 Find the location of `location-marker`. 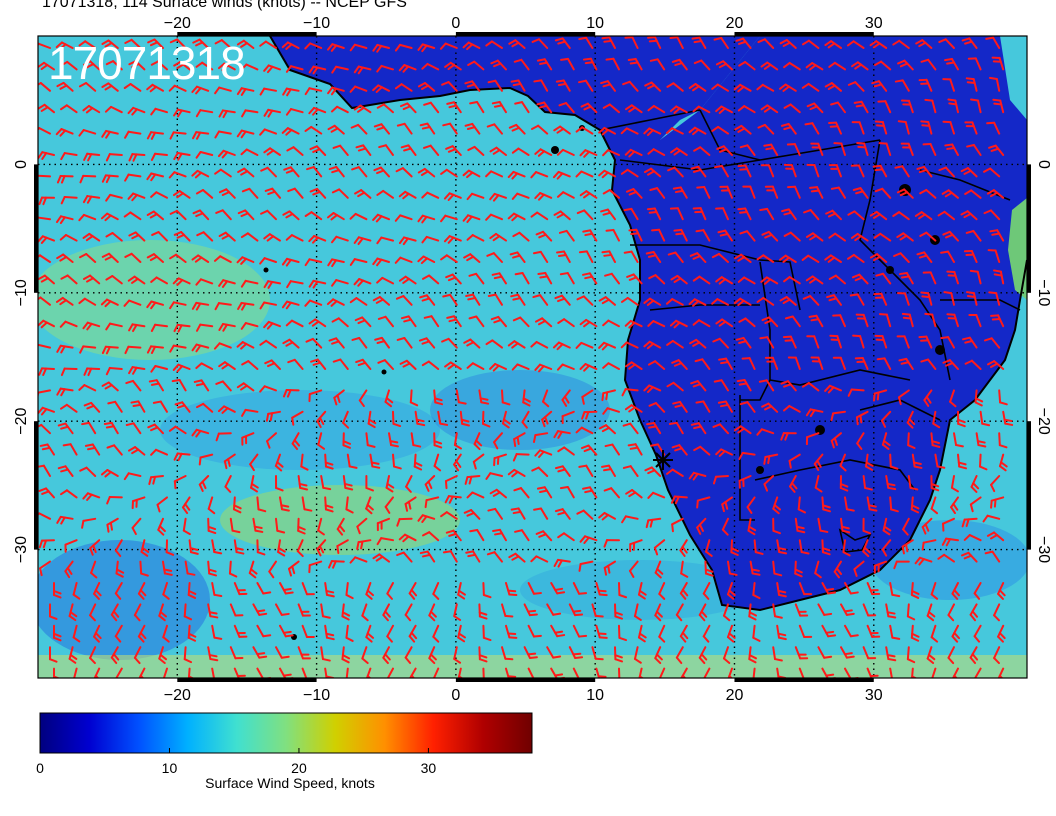

location-marker is located at coordinates (663, 460).